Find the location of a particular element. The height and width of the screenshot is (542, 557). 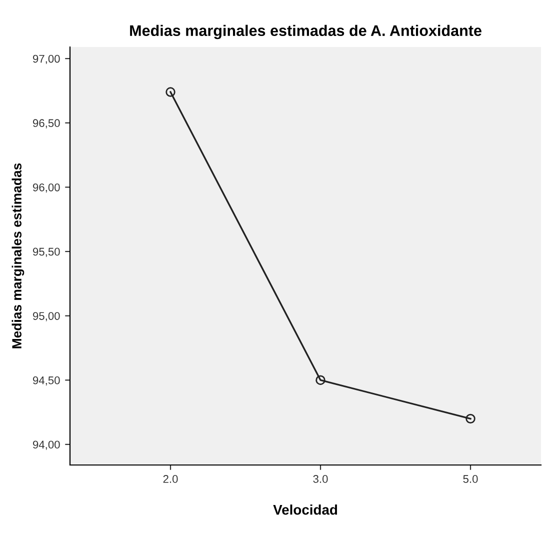

chart-title: Medias marginales estimadas de A. Antioxidante is located at coordinates (306, 32).